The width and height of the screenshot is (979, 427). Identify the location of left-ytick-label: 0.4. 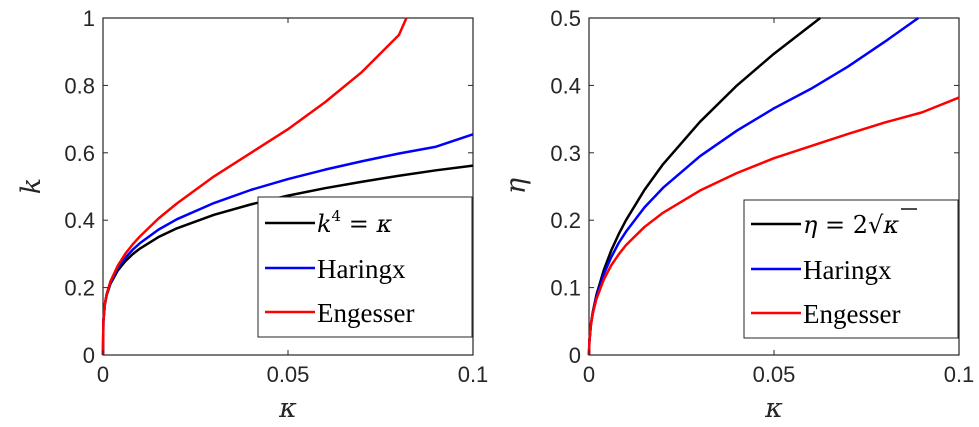
(79, 220).